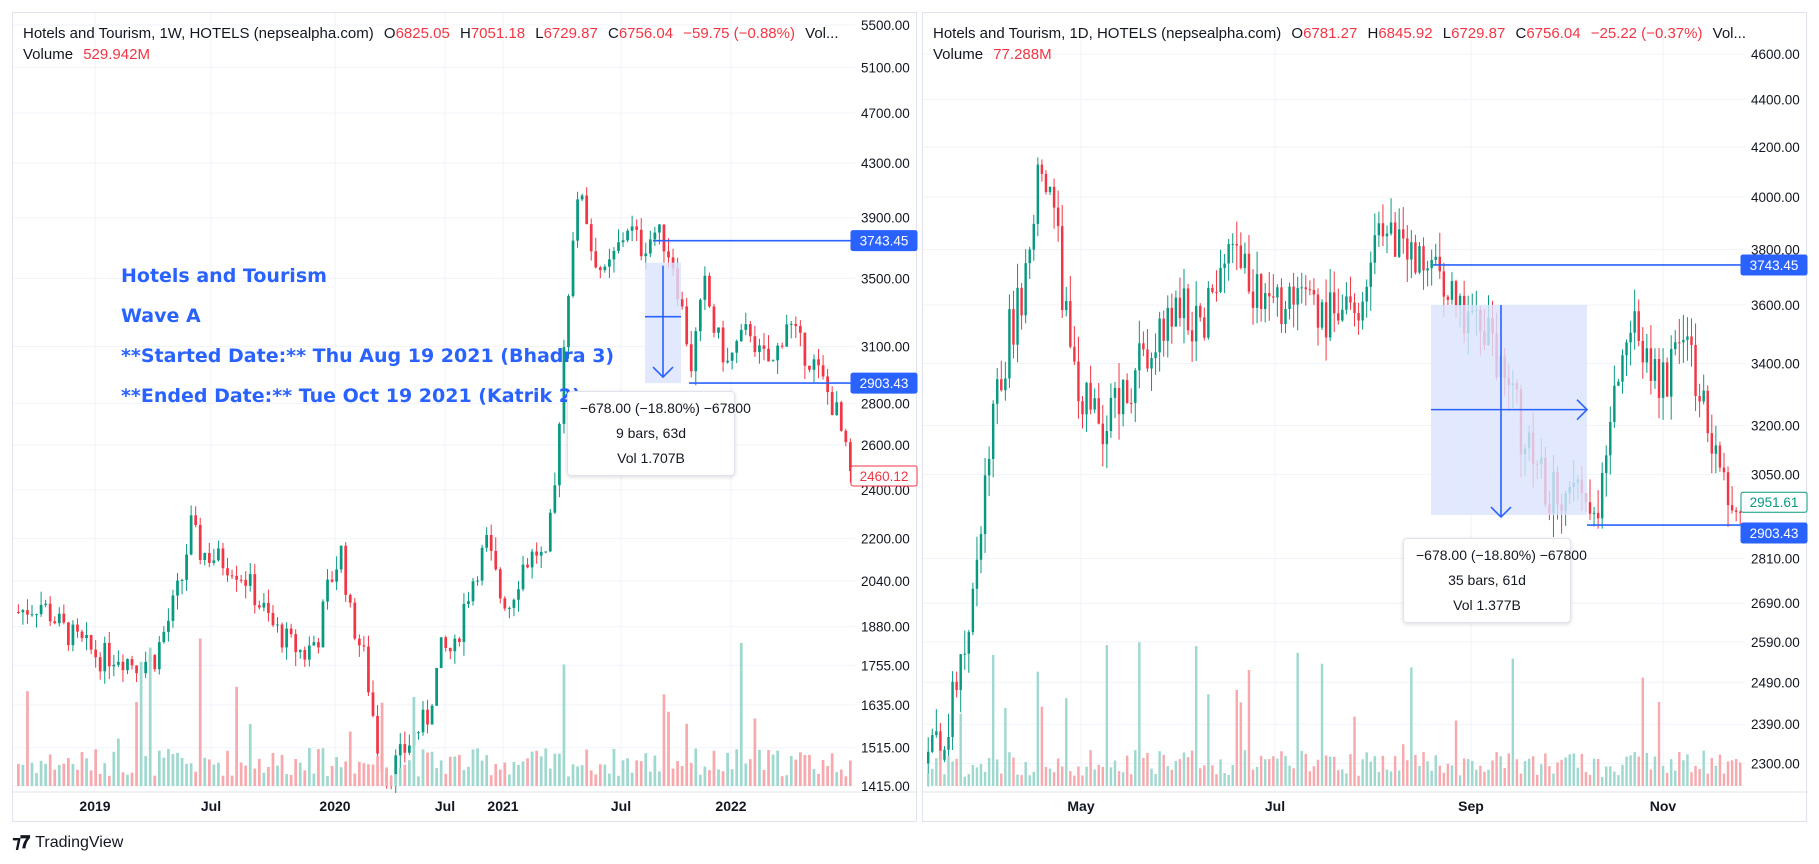  What do you see at coordinates (1775, 426) in the screenshot?
I see `y-tick-label: 3200.00` at bounding box center [1775, 426].